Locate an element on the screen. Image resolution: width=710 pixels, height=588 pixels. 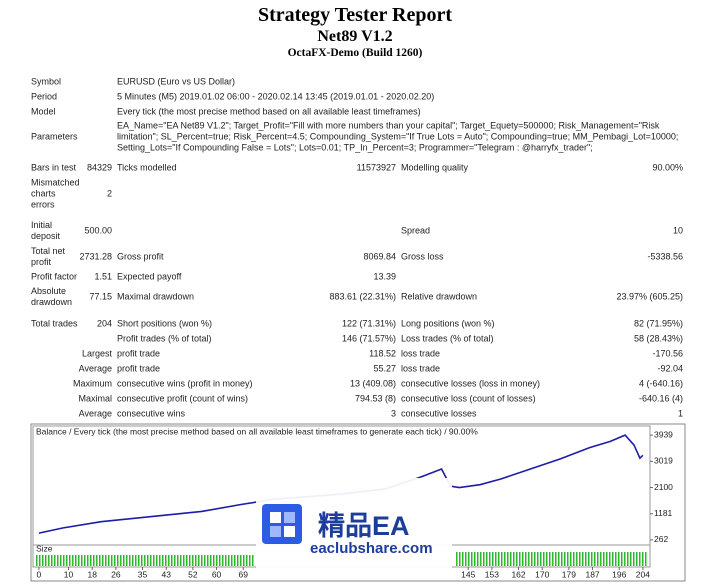
cell: 90.00% is located at coordinates (667, 167).